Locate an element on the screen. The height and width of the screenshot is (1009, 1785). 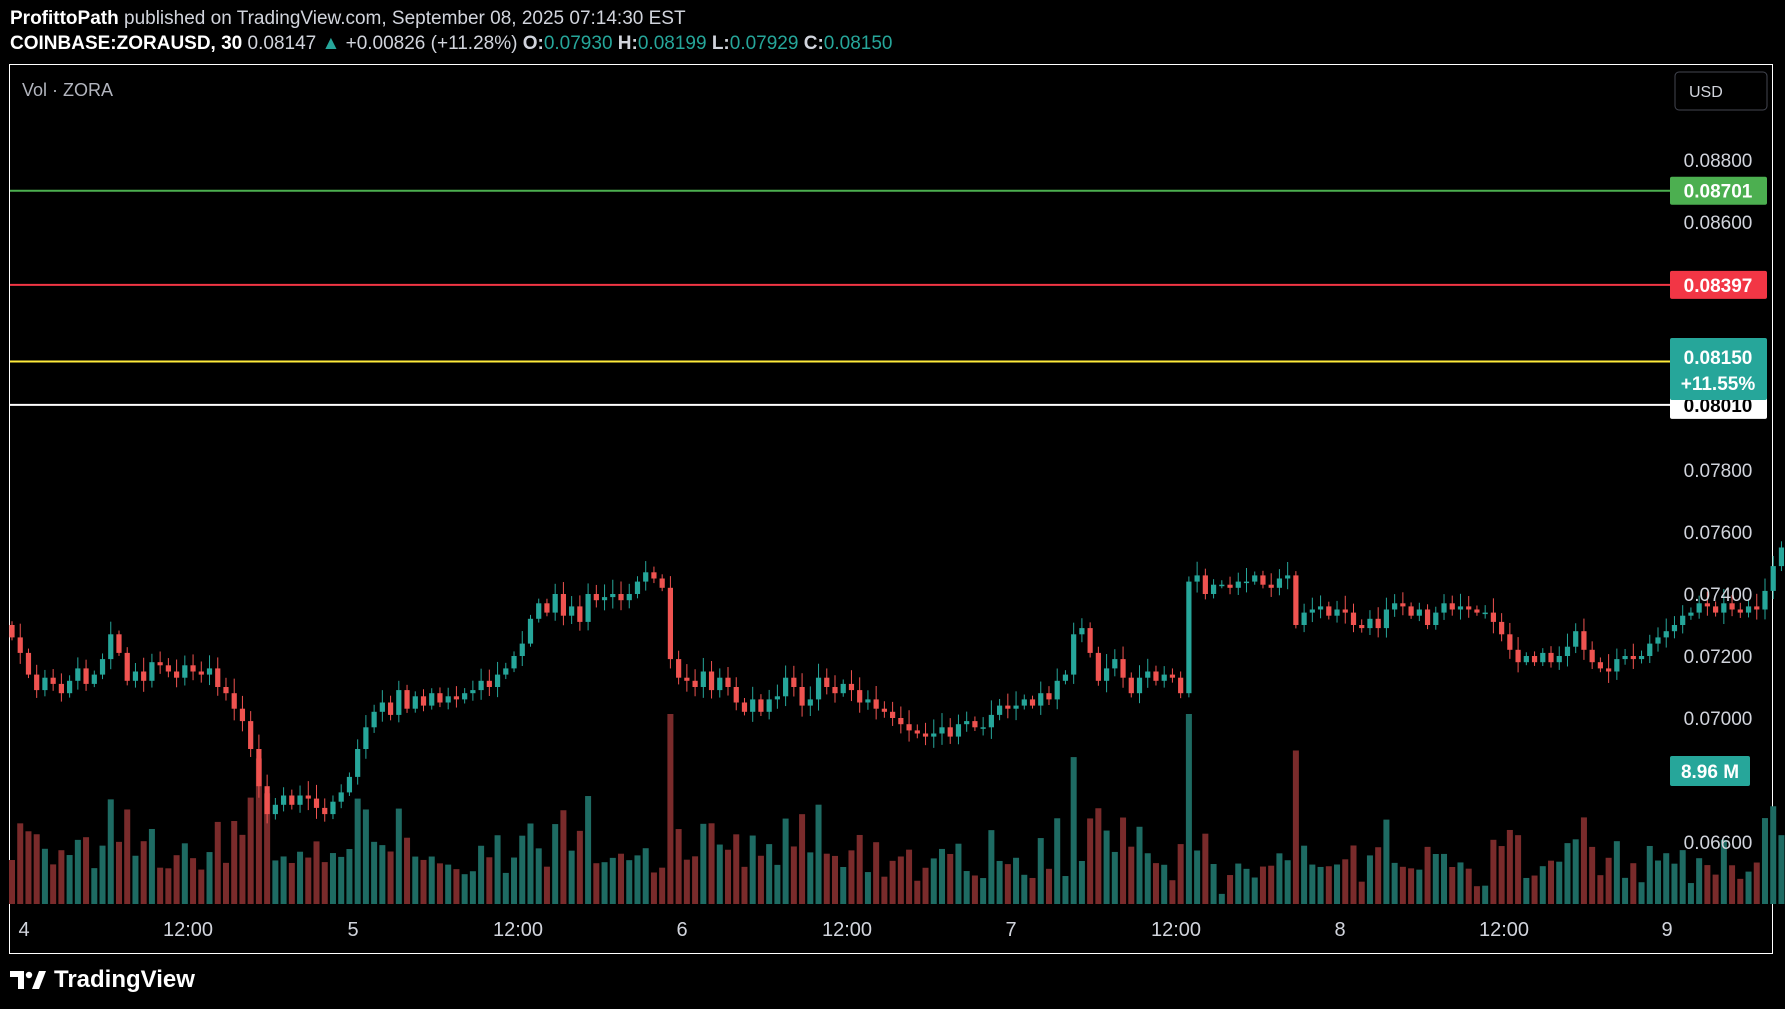
x-tick-label: 6 is located at coordinates (681, 930).